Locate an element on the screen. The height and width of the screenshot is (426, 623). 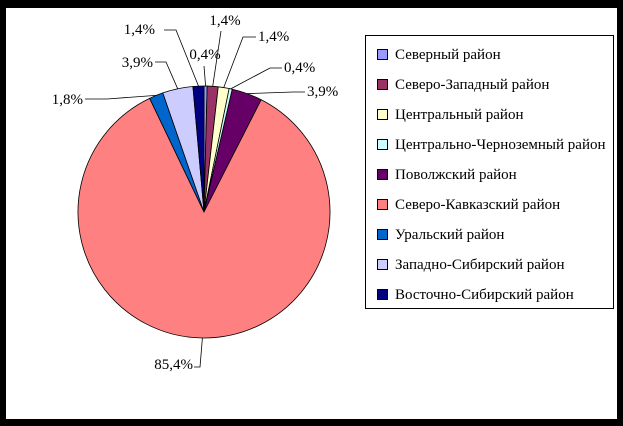
legend-item-vostochno-sibirskij: Восточно-Сибирский район is located at coordinates (493, 297).